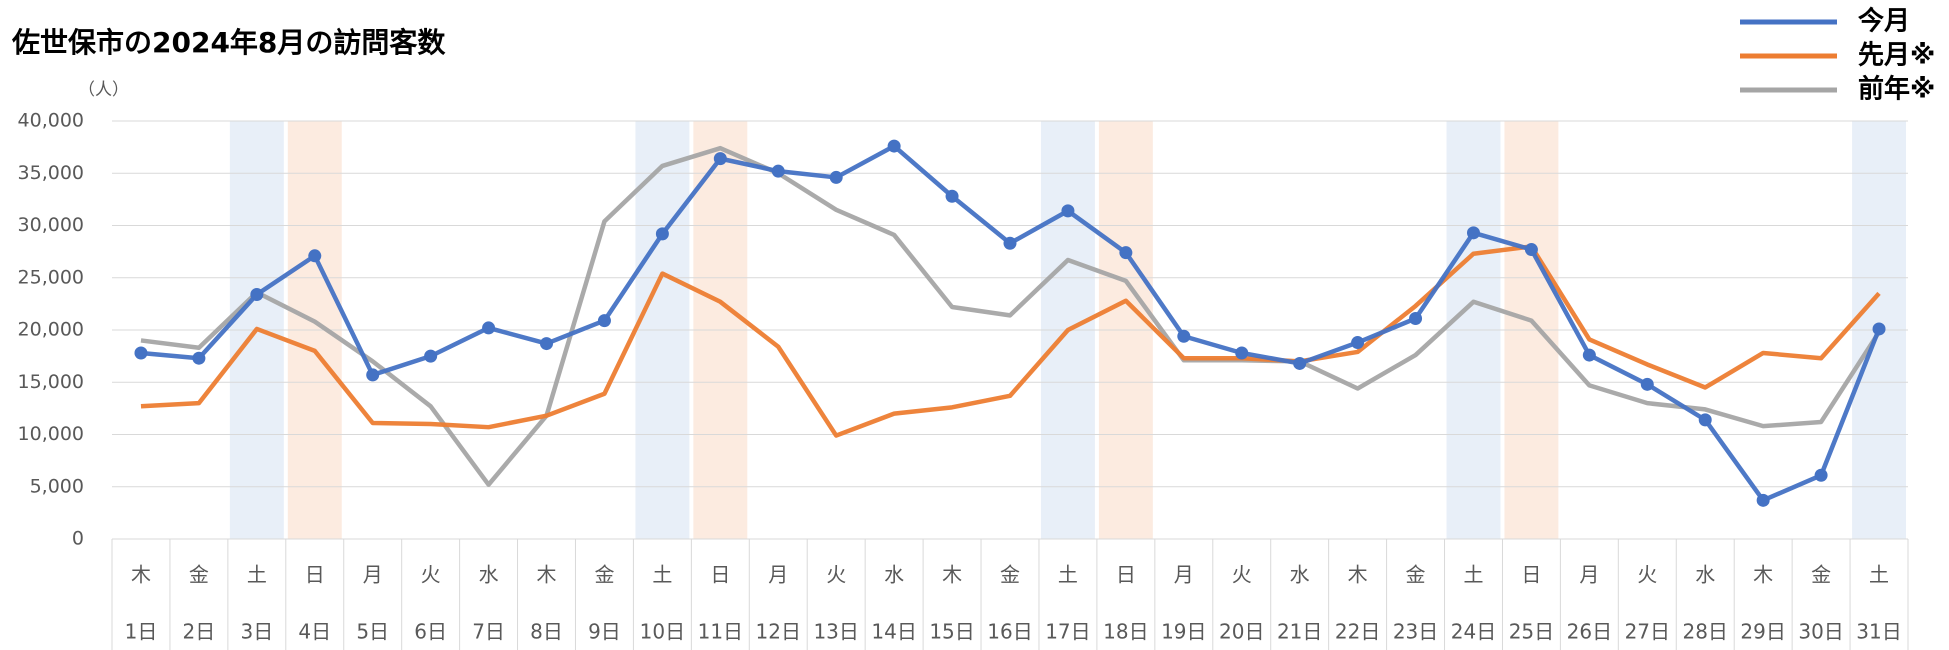  I want to click on y-tick-label: 10,000, so click(51, 434).